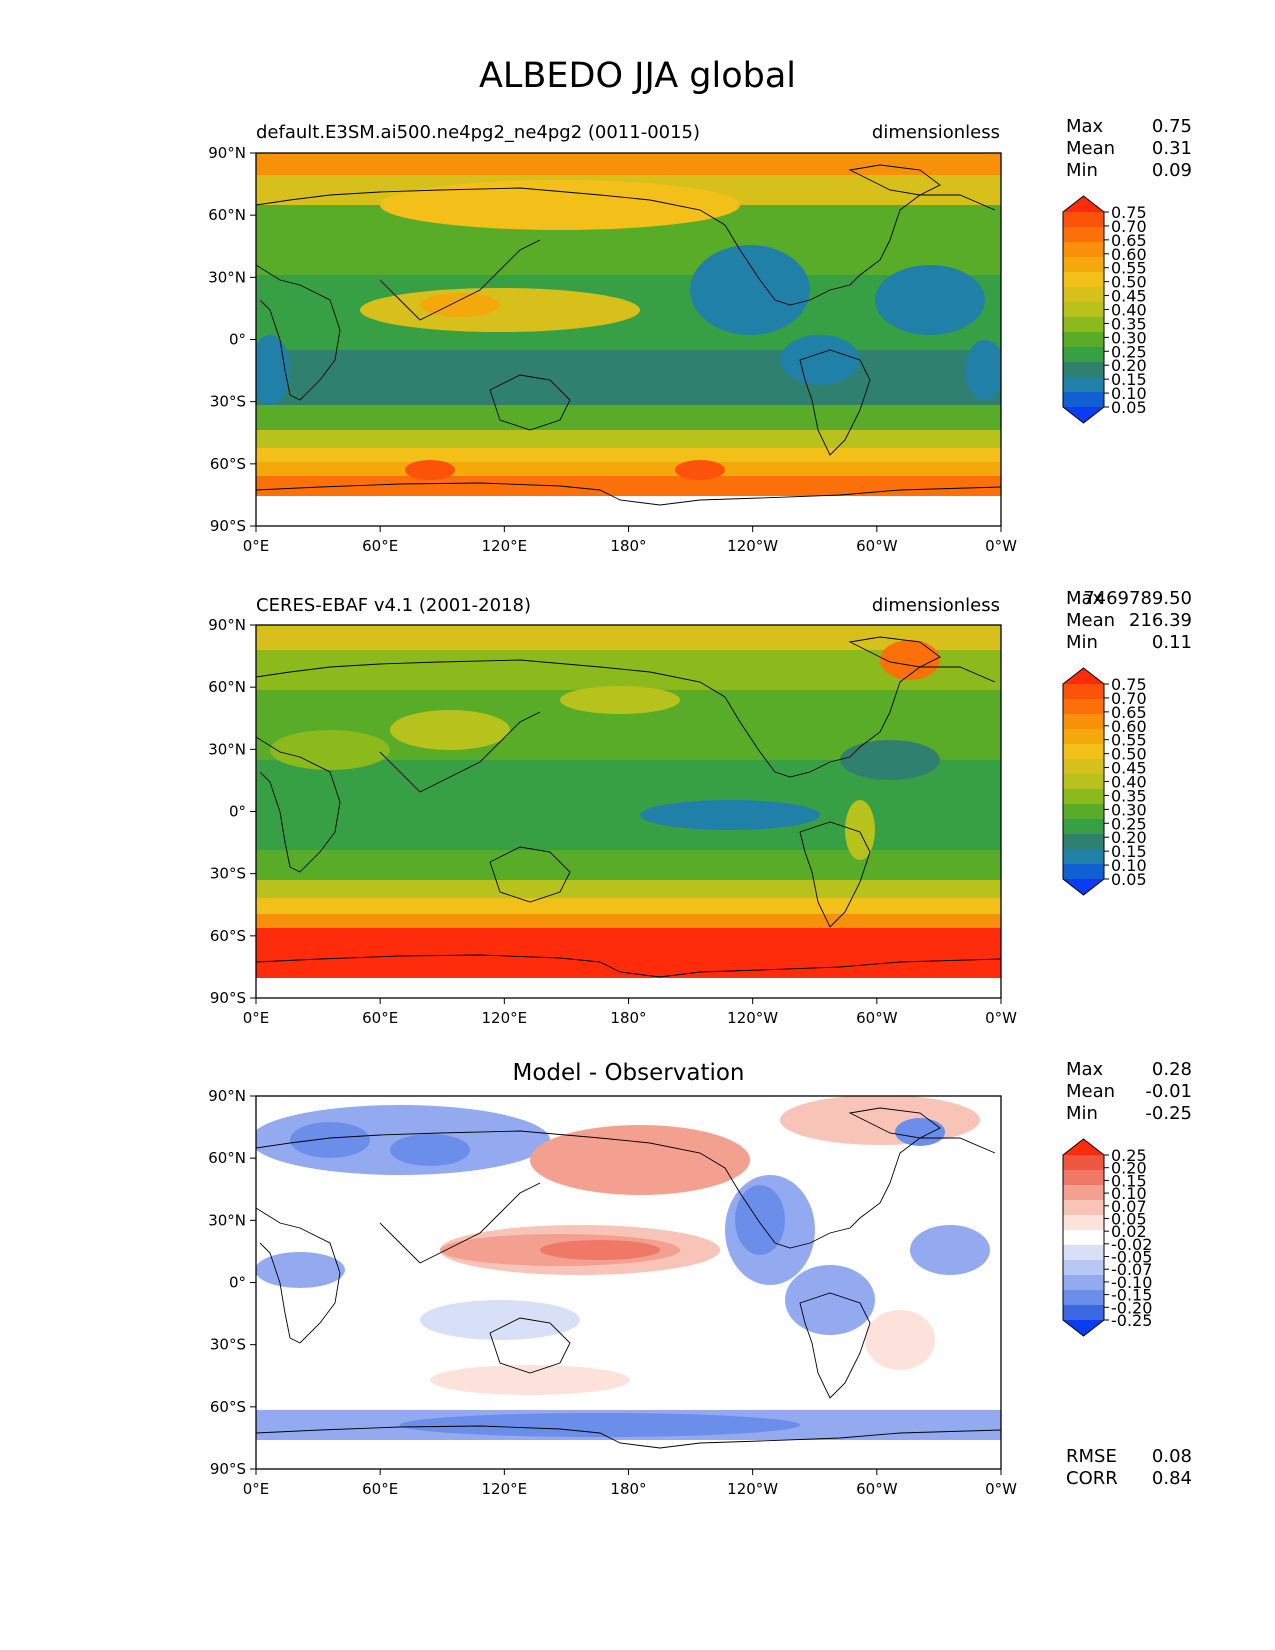 This screenshot has height=1650, width=1275. I want to click on panel3-coastlines, so click(628, 1278).